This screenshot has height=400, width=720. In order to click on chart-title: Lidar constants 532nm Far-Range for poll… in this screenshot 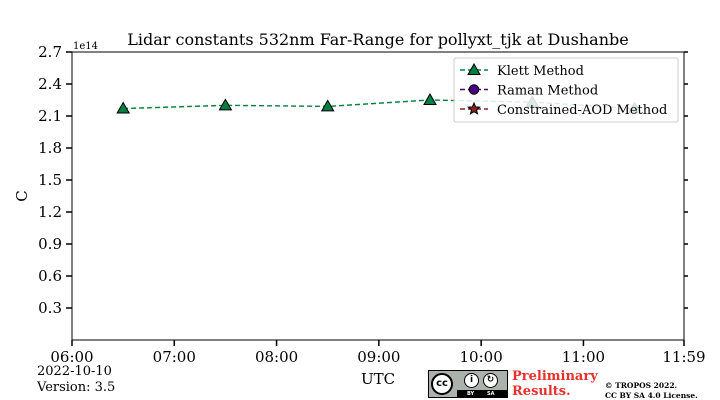, I will do `click(377, 39)`.